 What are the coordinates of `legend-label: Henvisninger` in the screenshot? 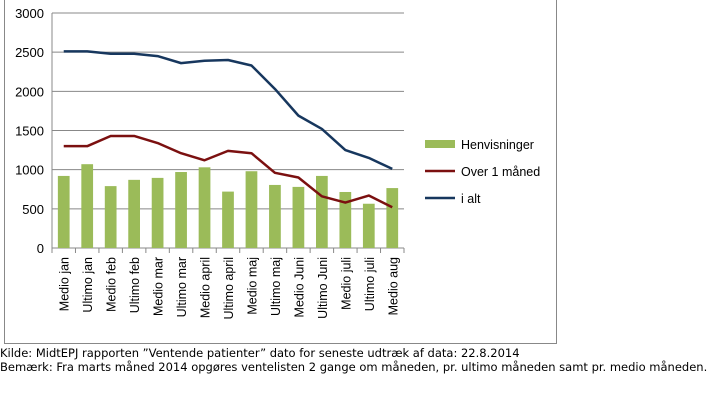 It's located at (497, 145).